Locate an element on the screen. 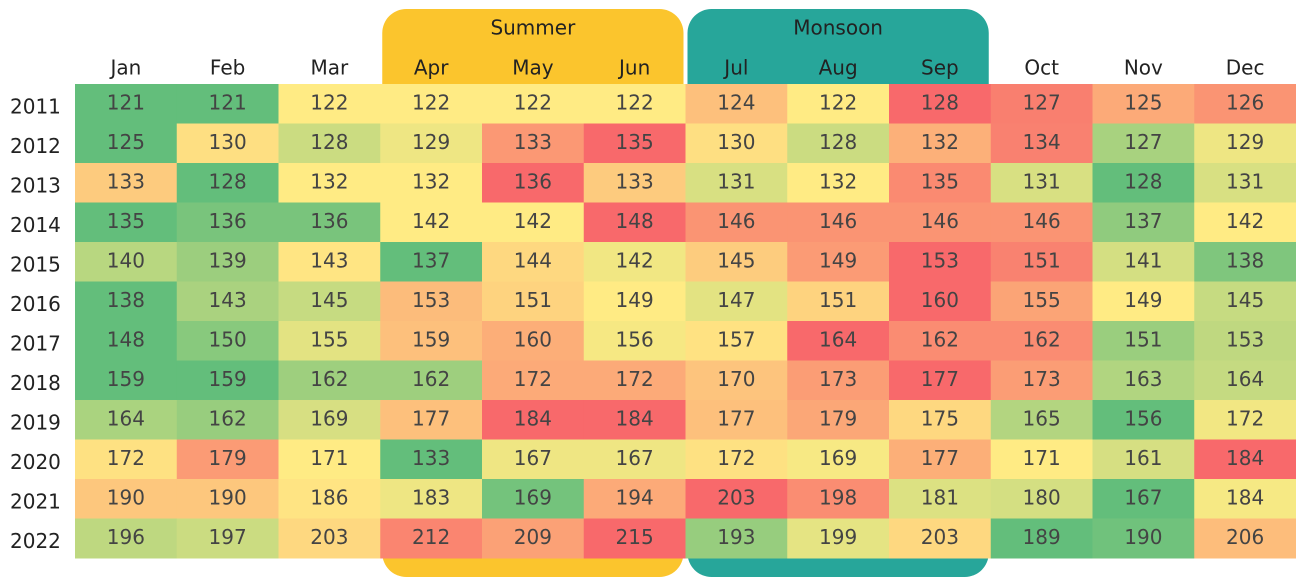  column-header: Nov is located at coordinates (1143, 68).